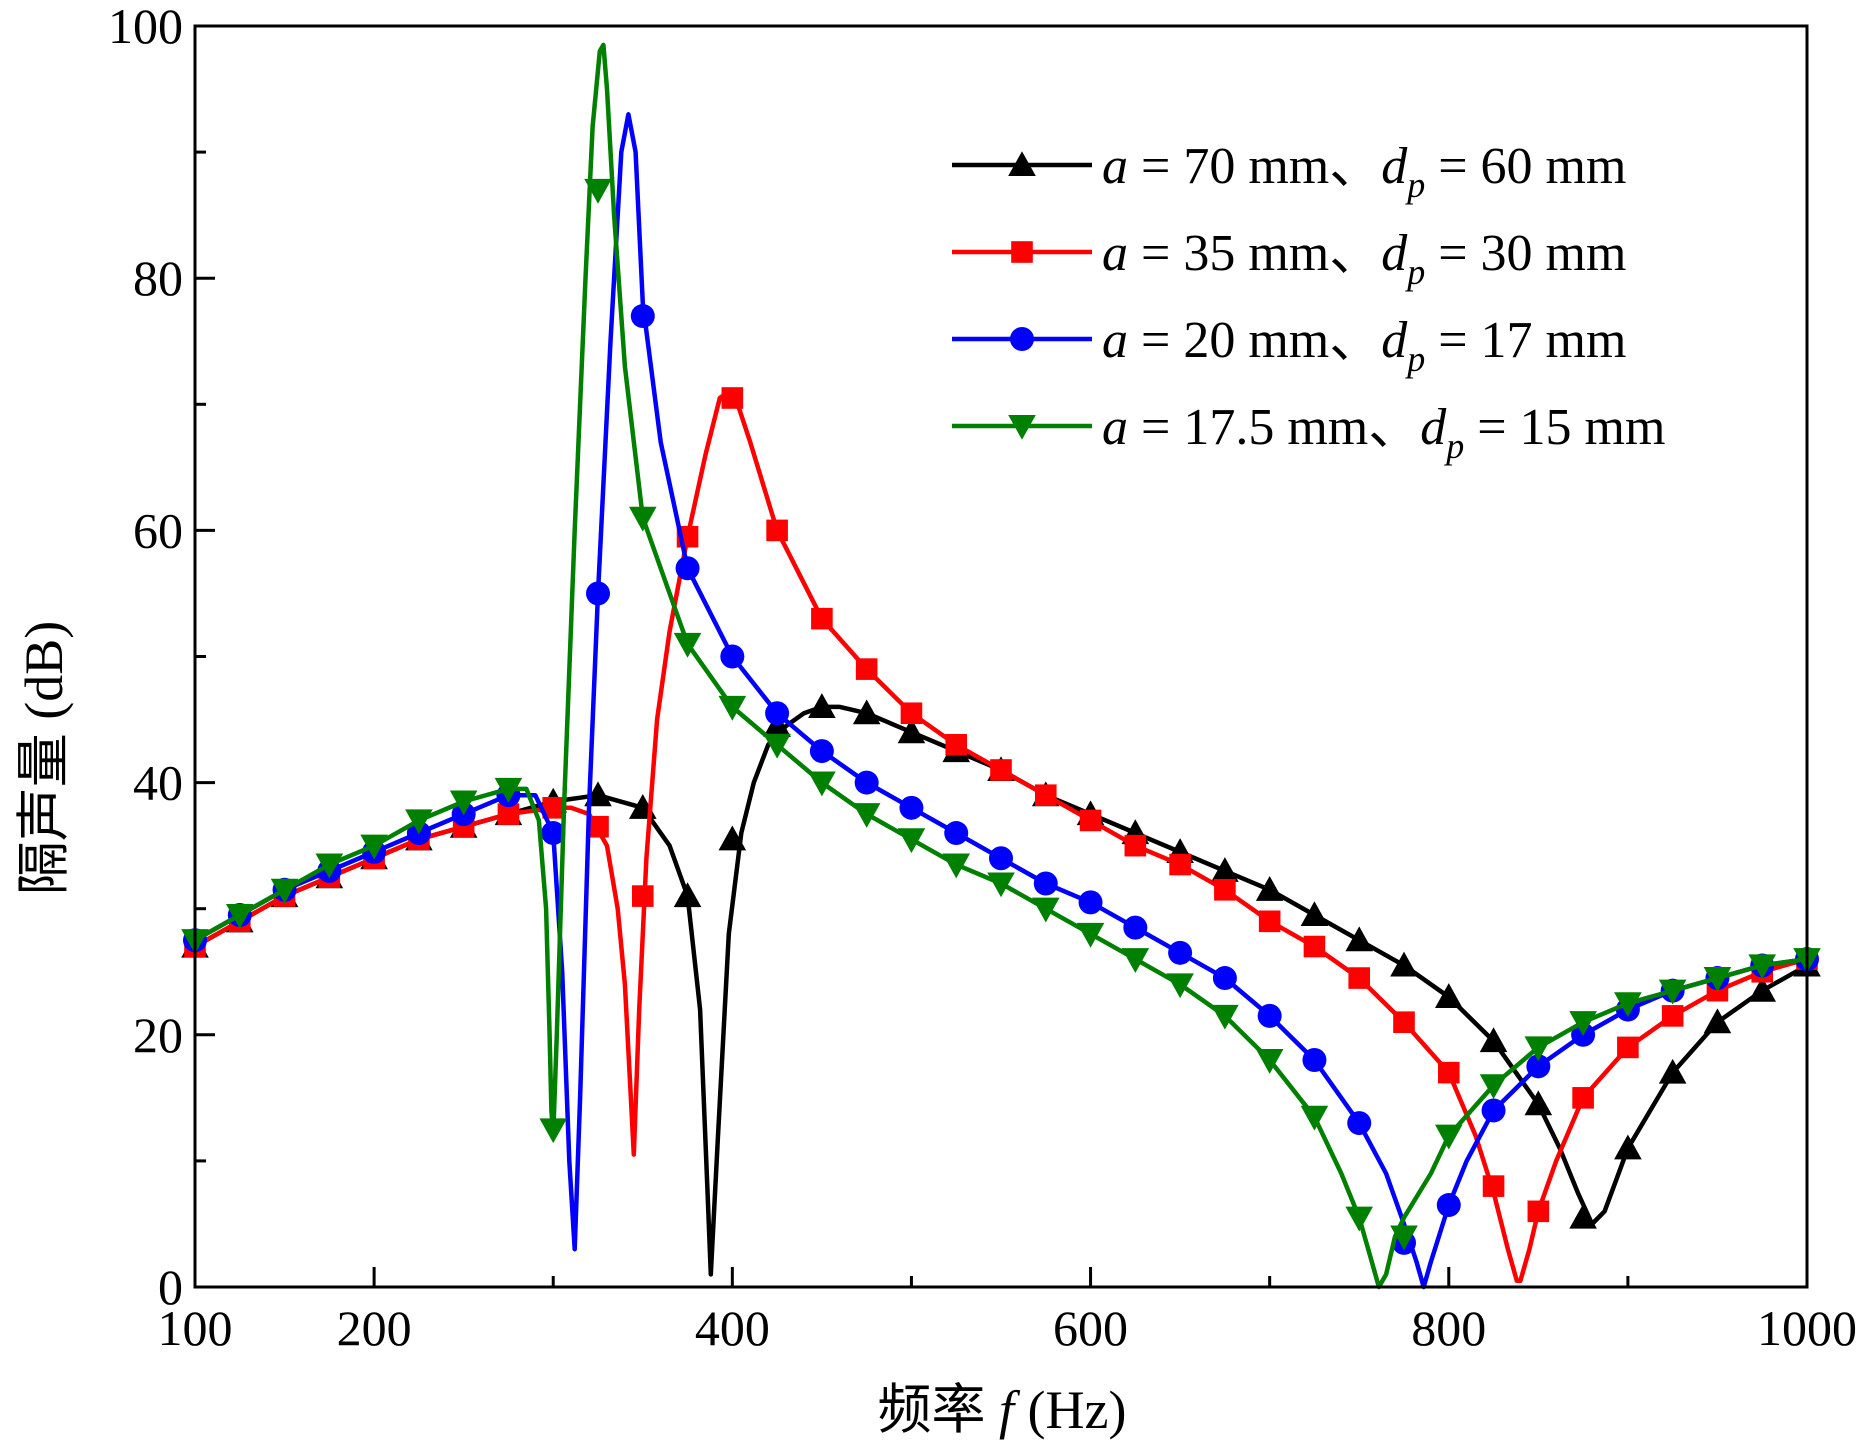 This screenshot has width=1868, height=1452. Describe the element at coordinates (44, 758) in the screenshot. I see `y-axis-title: 隔声量 (dB)` at that location.